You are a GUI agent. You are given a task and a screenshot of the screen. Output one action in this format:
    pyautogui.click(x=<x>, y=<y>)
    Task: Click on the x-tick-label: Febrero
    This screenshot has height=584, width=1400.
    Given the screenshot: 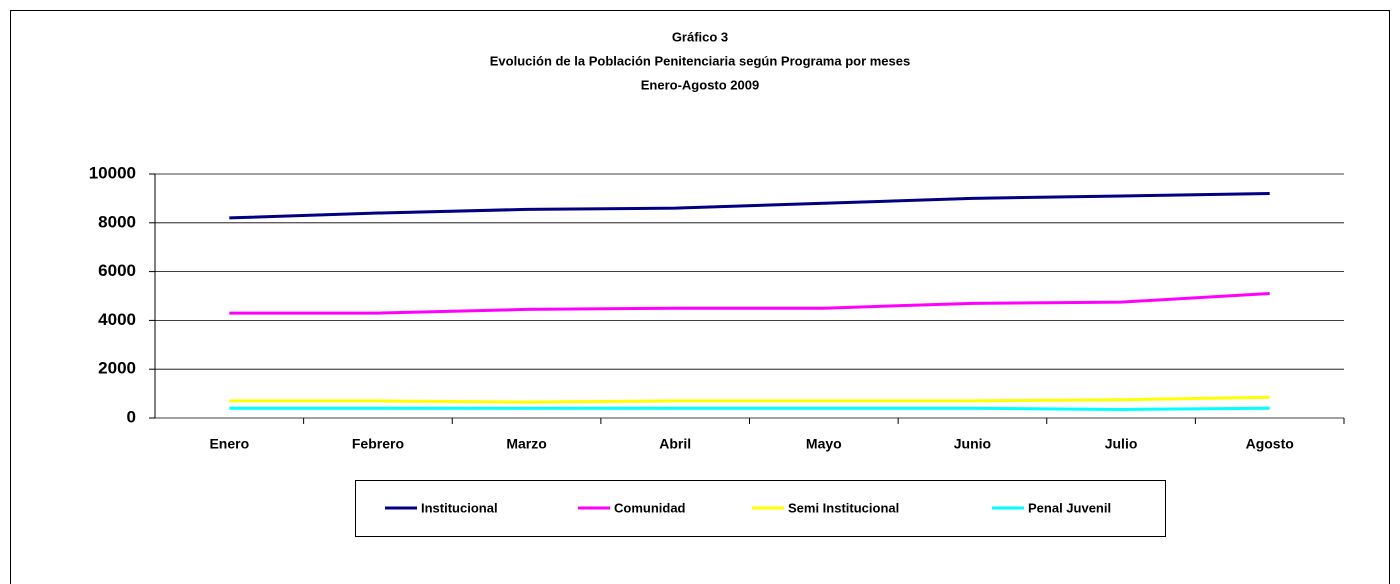 What is the action you would take?
    pyautogui.click(x=378, y=444)
    